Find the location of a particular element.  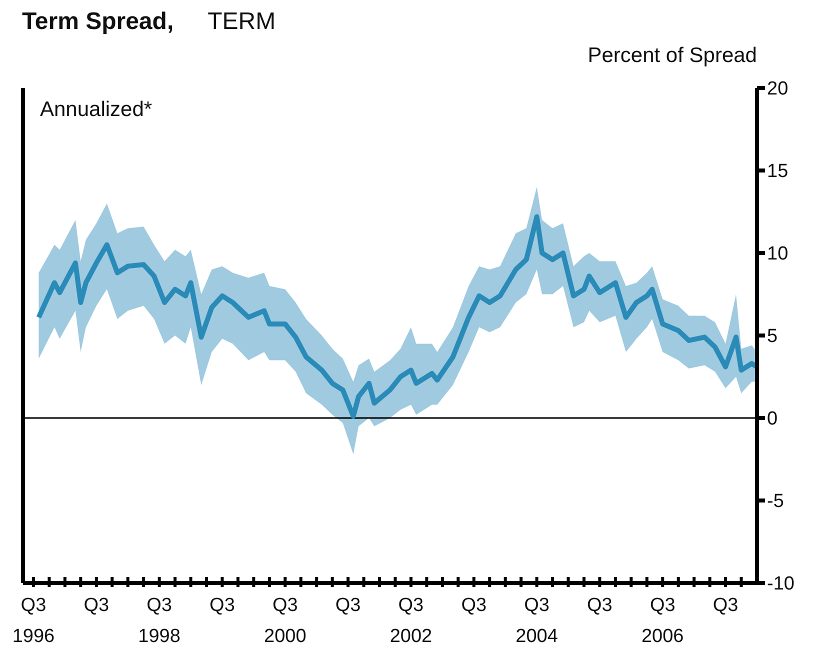

x-tick-label: Q3 2006 is located at coordinates (662, 621).